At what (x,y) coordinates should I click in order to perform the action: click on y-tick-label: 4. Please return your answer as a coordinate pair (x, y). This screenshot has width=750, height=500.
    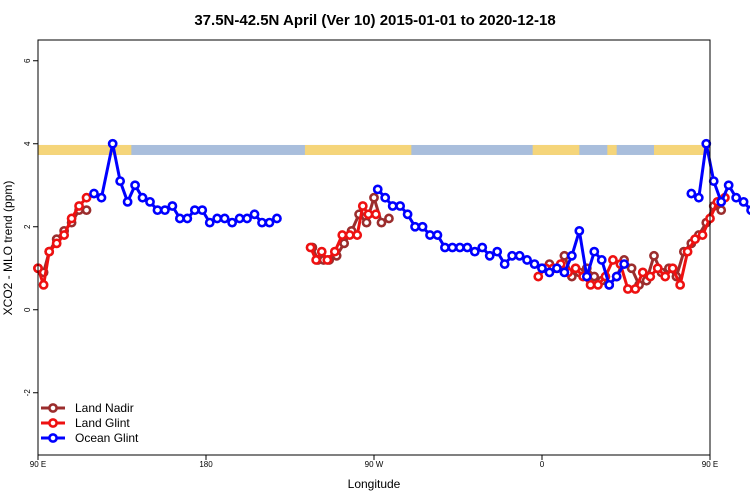
    Looking at the image, I should click on (27, 143).